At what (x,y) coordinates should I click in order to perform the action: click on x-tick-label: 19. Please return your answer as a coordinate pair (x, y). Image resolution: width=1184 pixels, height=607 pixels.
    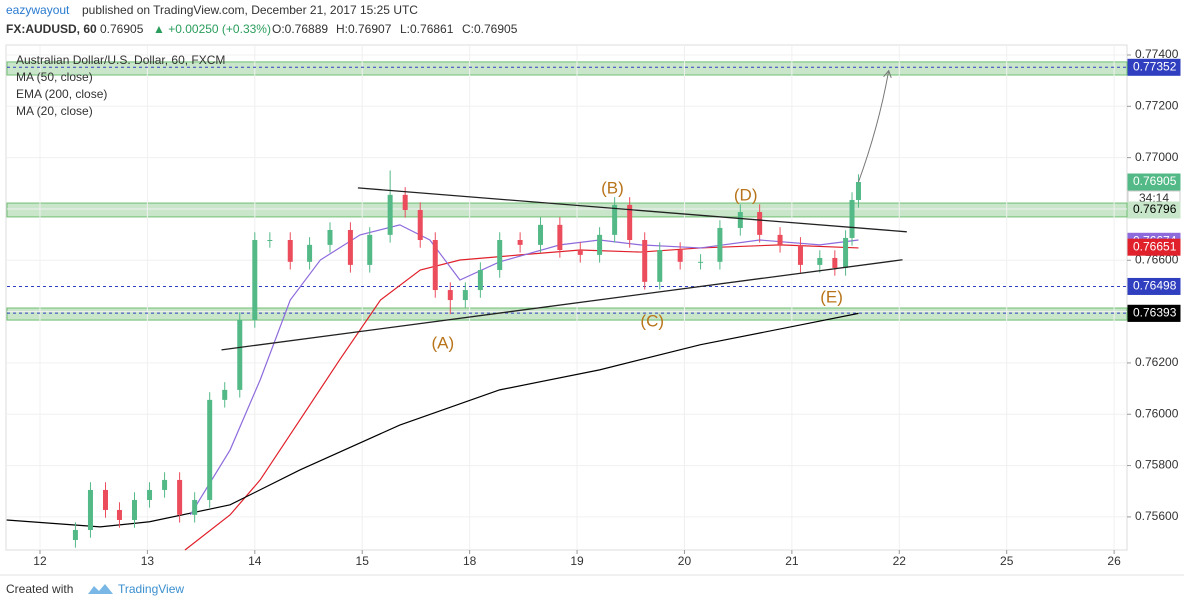
    Looking at the image, I should click on (577, 561).